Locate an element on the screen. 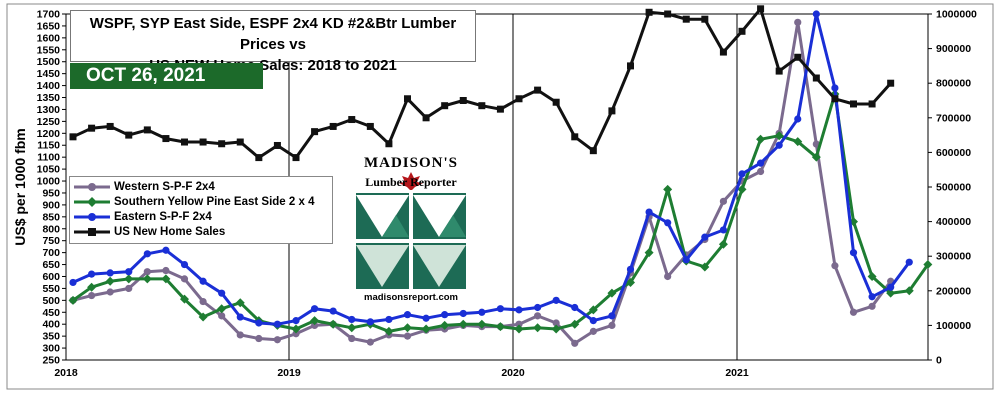 This screenshot has width=999, height=400. y-tick-label: 950 is located at coordinates (51, 193).